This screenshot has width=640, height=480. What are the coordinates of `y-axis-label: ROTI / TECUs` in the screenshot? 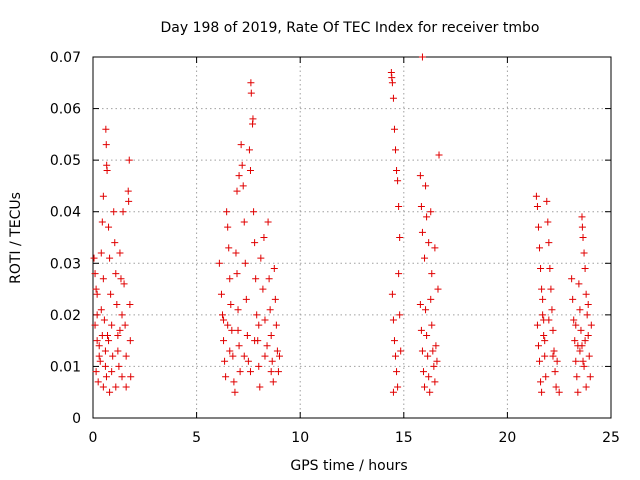 It's located at (16, 238).